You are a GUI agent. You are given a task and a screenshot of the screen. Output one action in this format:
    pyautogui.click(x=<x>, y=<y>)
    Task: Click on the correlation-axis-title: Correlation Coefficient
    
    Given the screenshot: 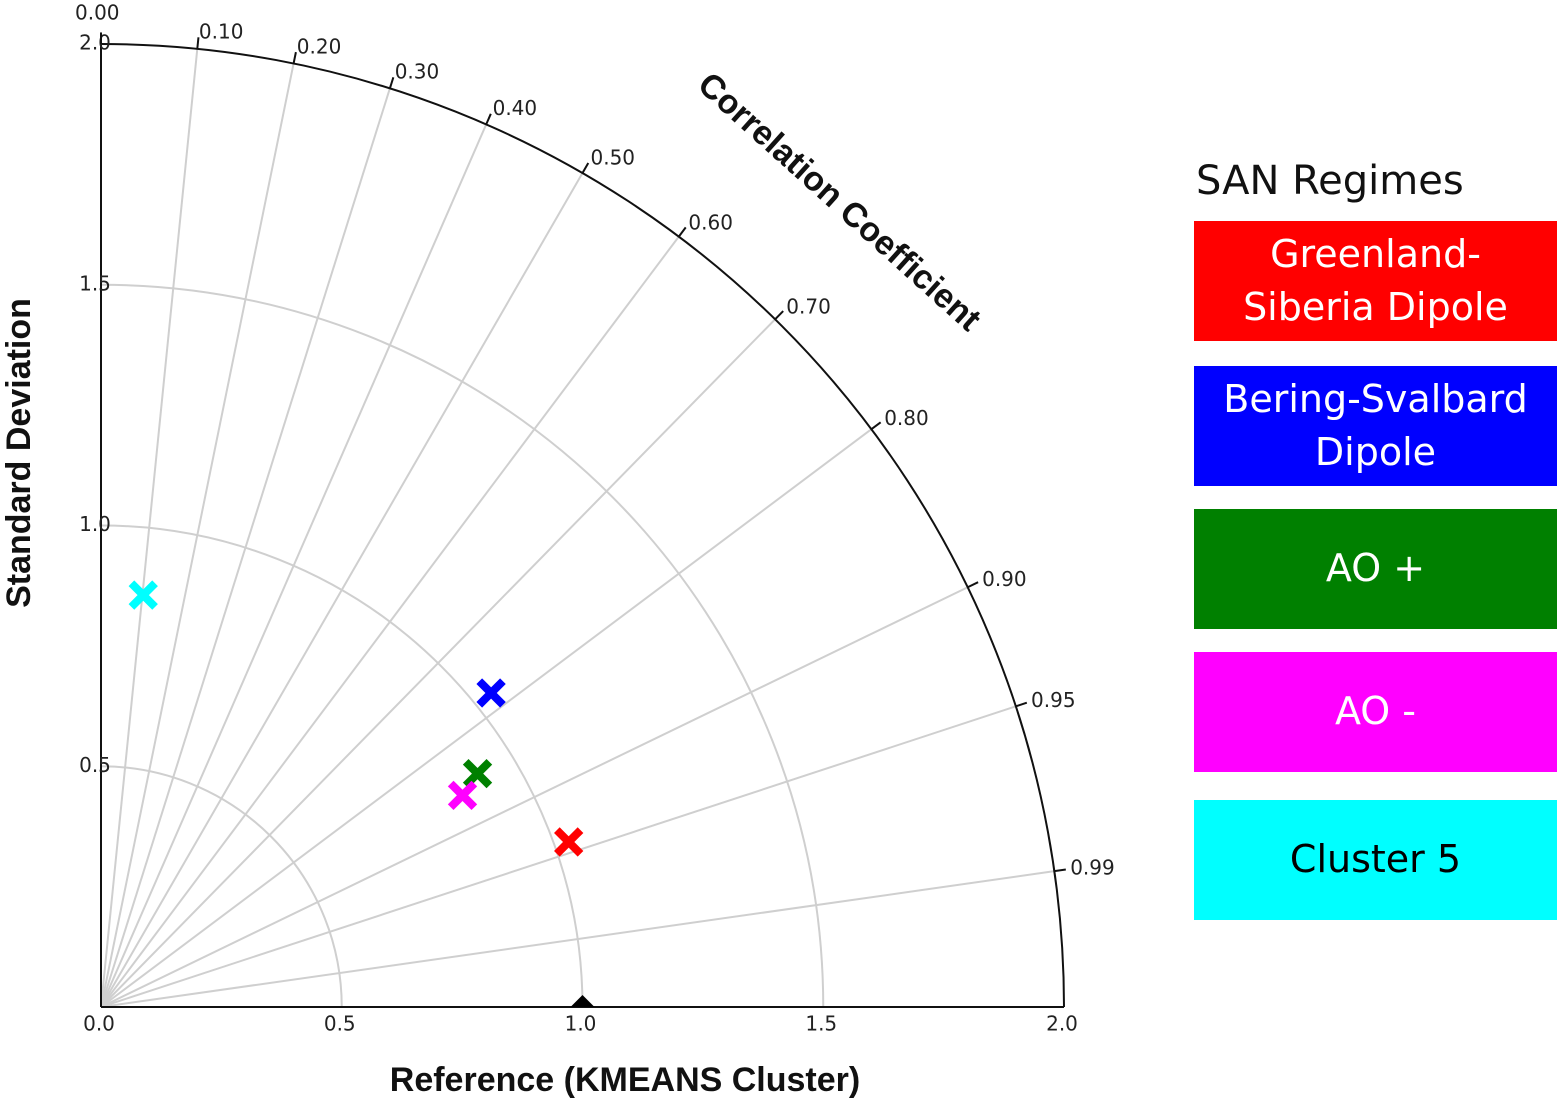 What is the action you would take?
    pyautogui.click(x=839, y=201)
    